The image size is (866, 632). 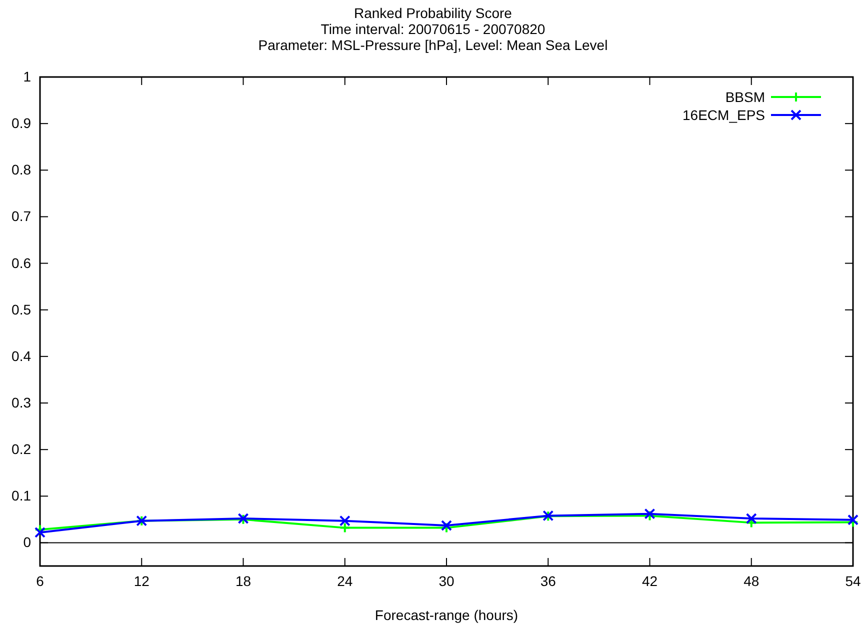 What do you see at coordinates (243, 580) in the screenshot?
I see `x-tick-label: 18` at bounding box center [243, 580].